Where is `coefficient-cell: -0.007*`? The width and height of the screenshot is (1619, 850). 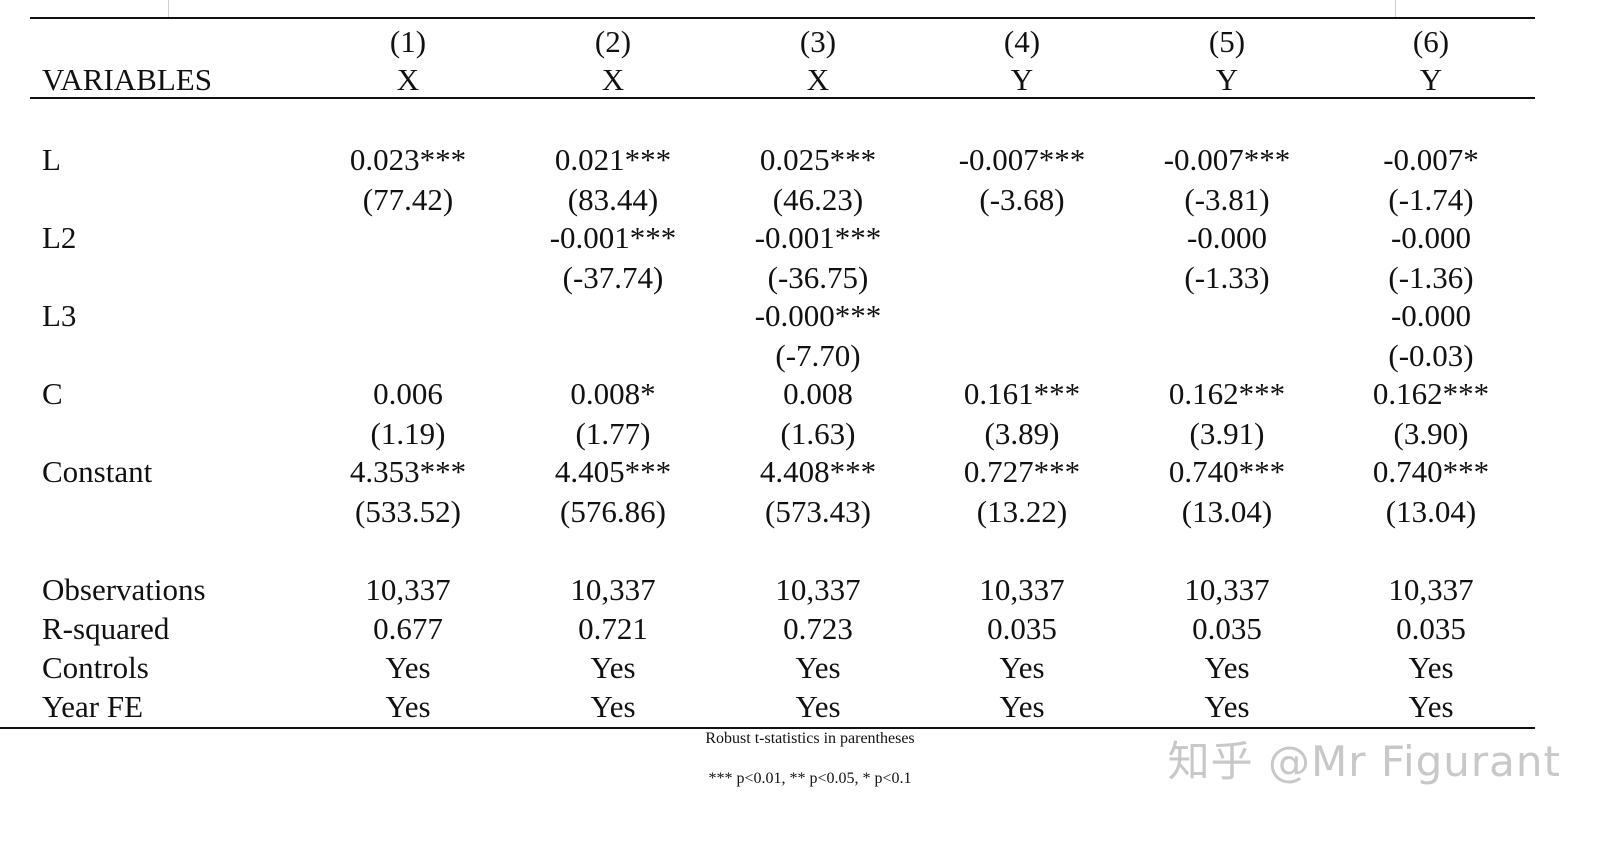
coefficient-cell: -0.007* is located at coordinates (1431, 159).